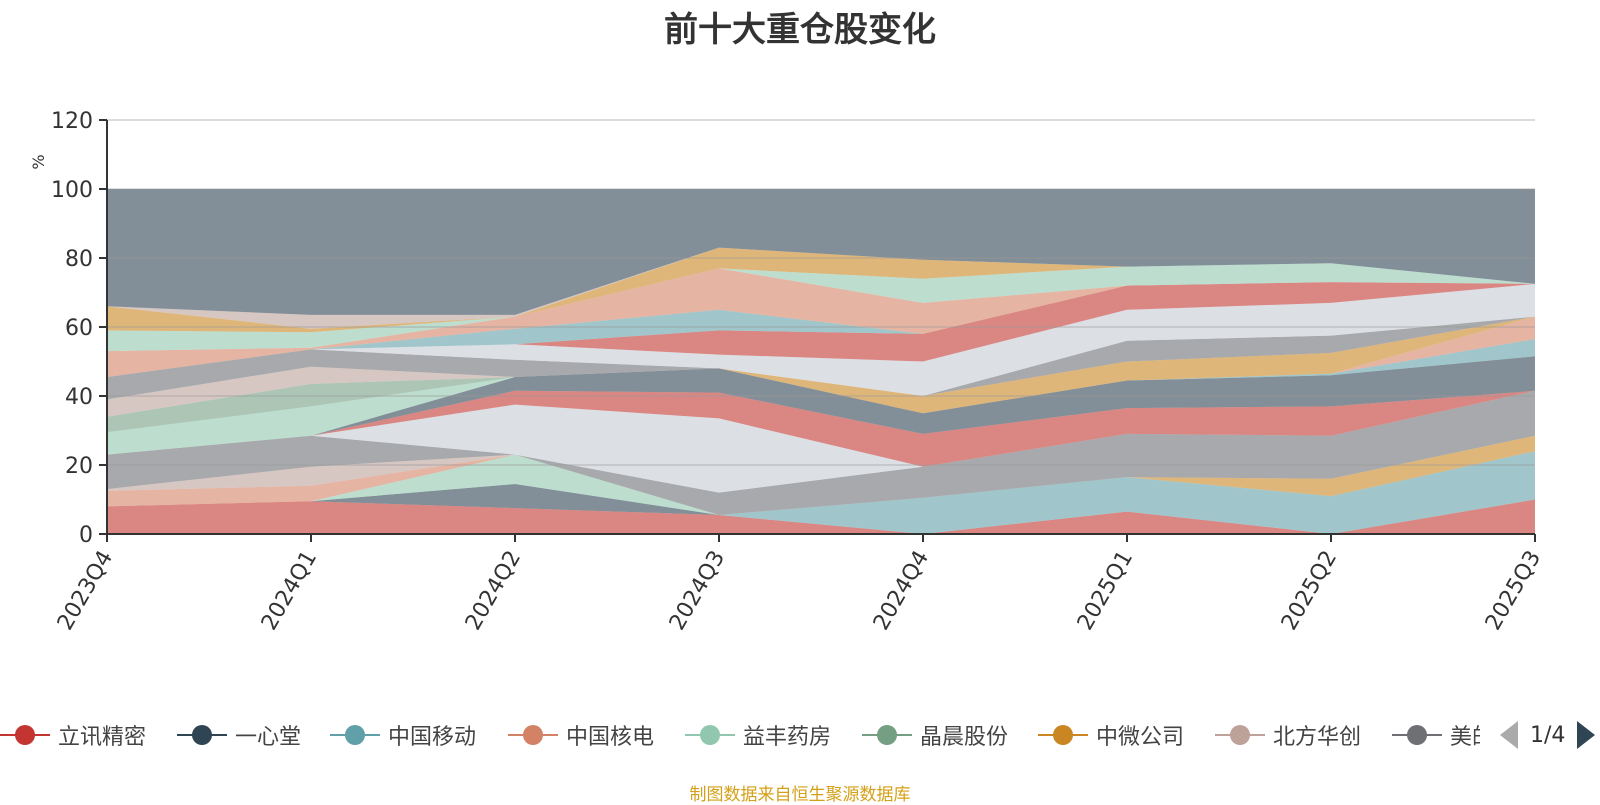  Describe the element at coordinates (289, 591) in the screenshot. I see `x-tick-label: 2024Q1` at that location.